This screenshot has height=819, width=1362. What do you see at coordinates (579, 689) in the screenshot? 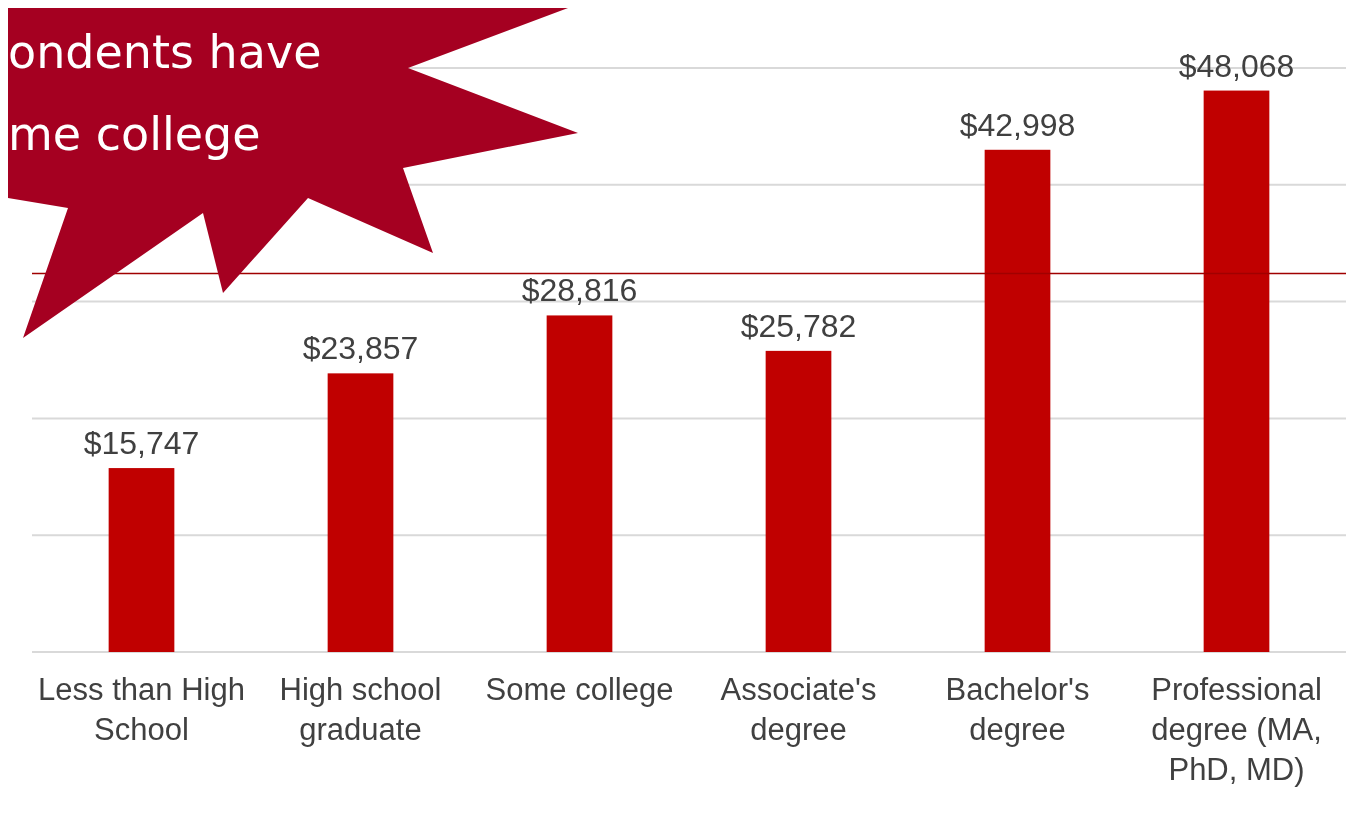
I see `x-tick-label: Some college` at bounding box center [579, 689].